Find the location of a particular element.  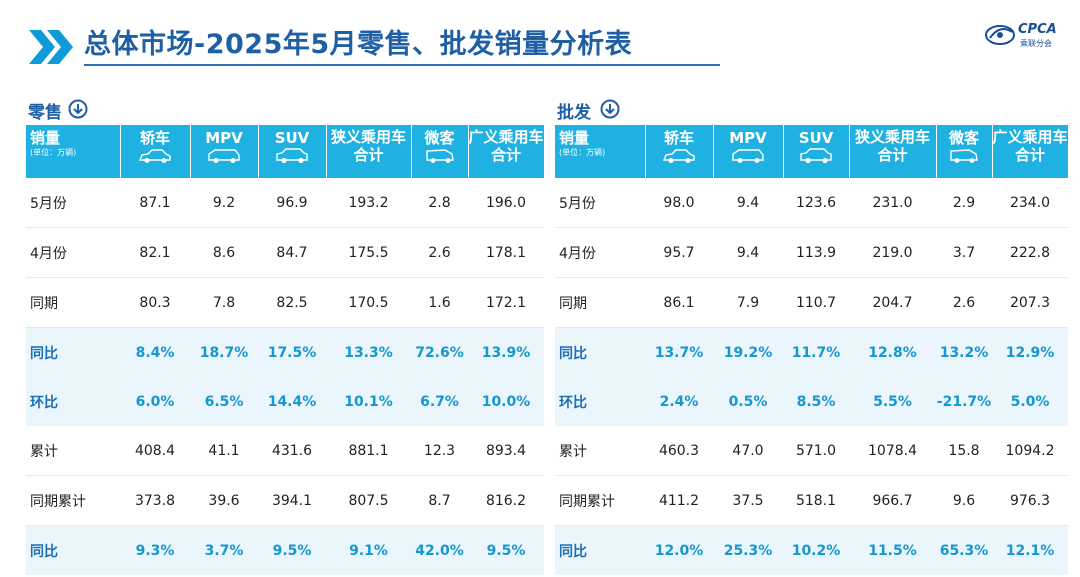

table-cell: 11.7% is located at coordinates (816, 352).